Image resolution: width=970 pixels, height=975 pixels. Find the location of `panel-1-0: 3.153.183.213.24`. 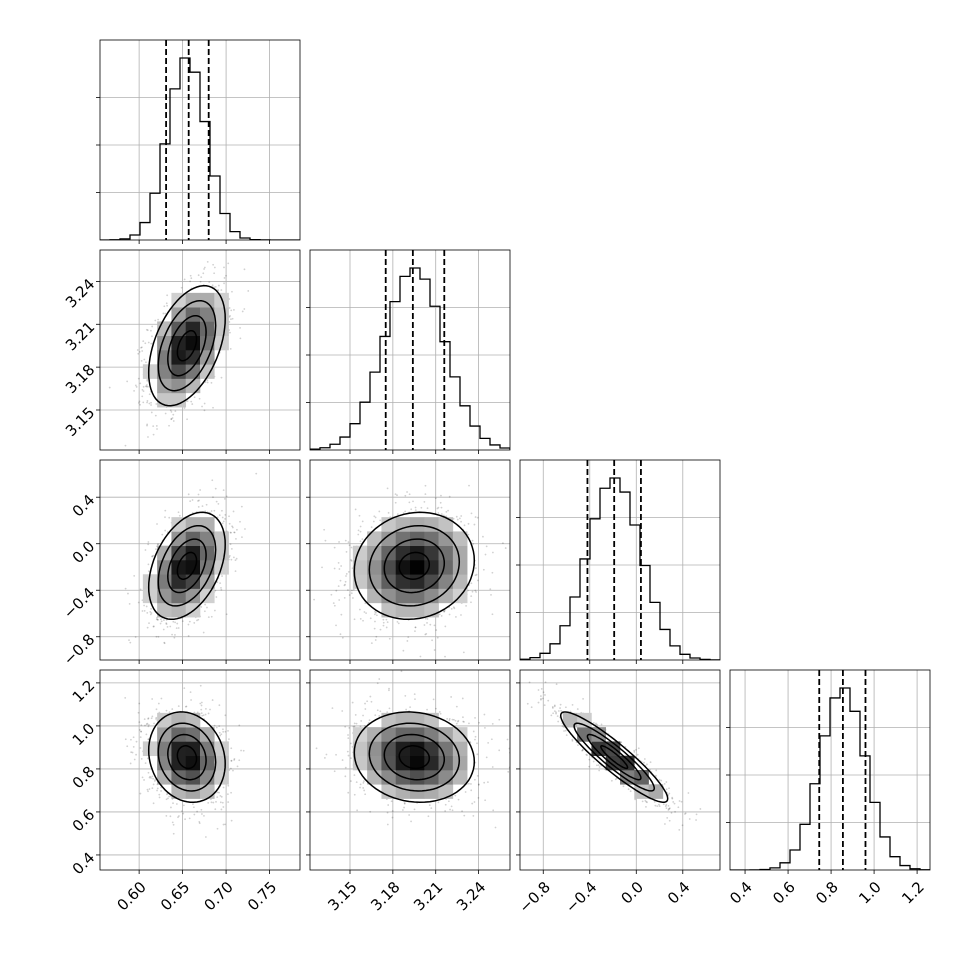

panel-1-0: 3.153.183.213.24 is located at coordinates (181, 355).